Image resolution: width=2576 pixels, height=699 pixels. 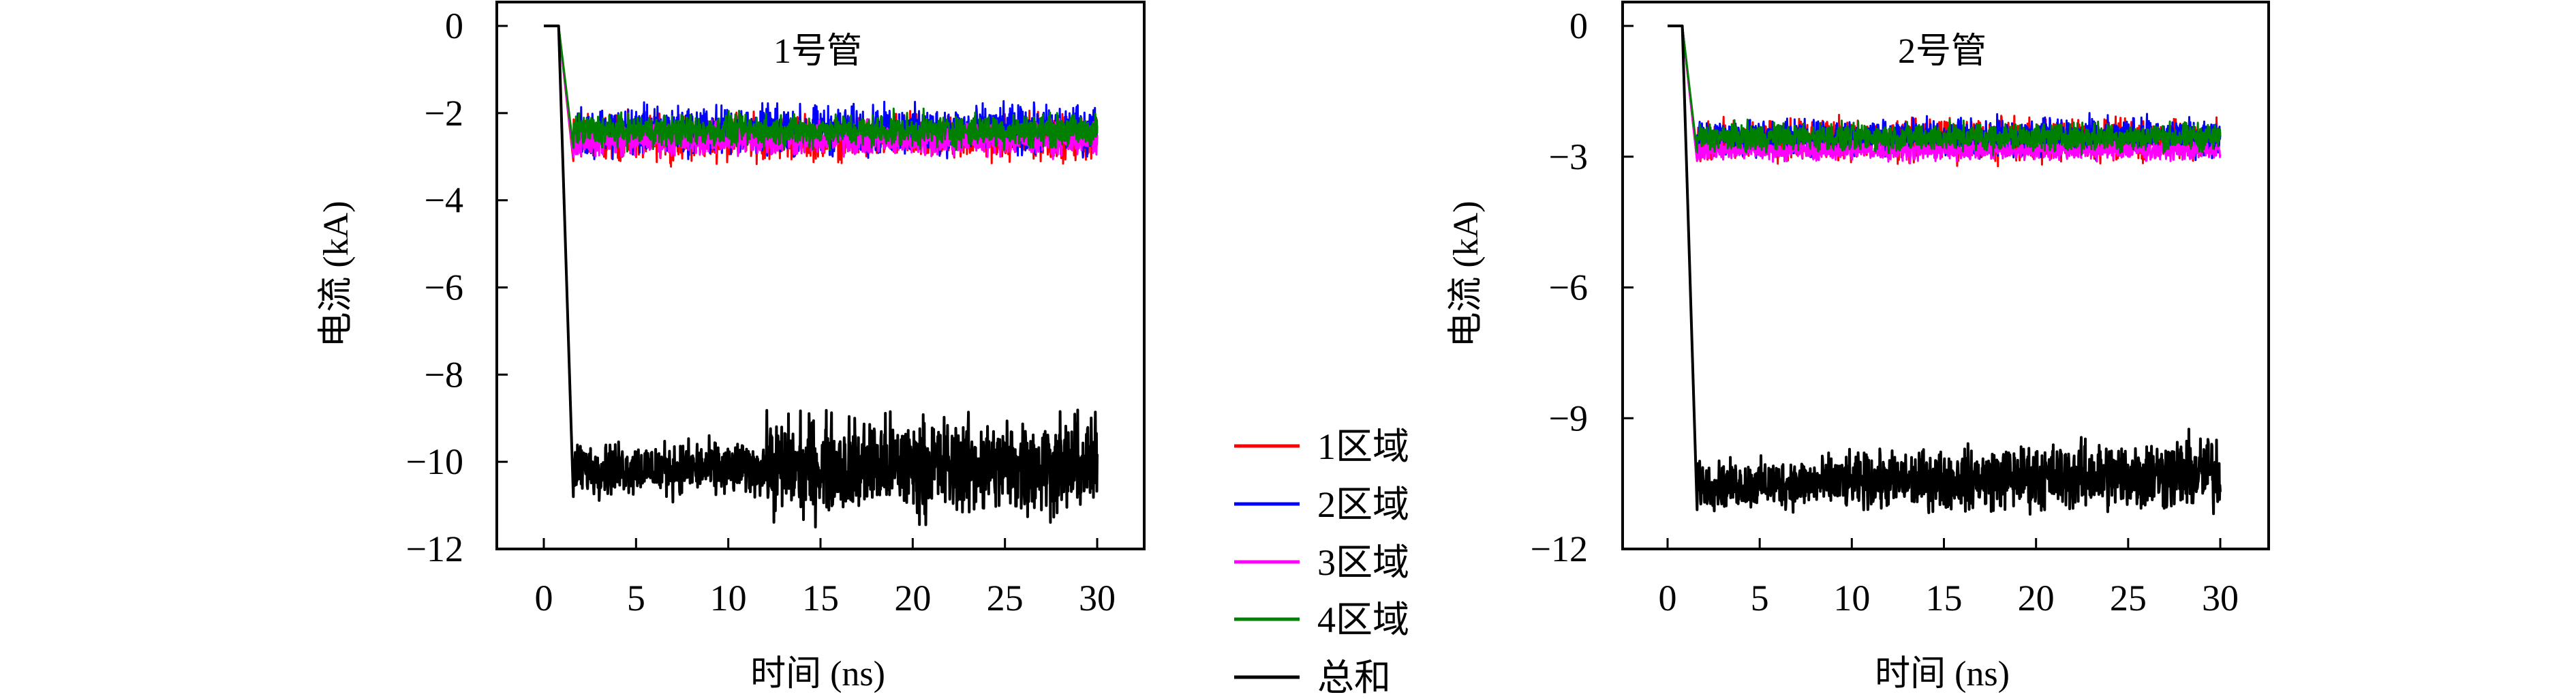 What do you see at coordinates (1363, 562) in the screenshot?
I see `legend-label-region-3: 3区域` at bounding box center [1363, 562].